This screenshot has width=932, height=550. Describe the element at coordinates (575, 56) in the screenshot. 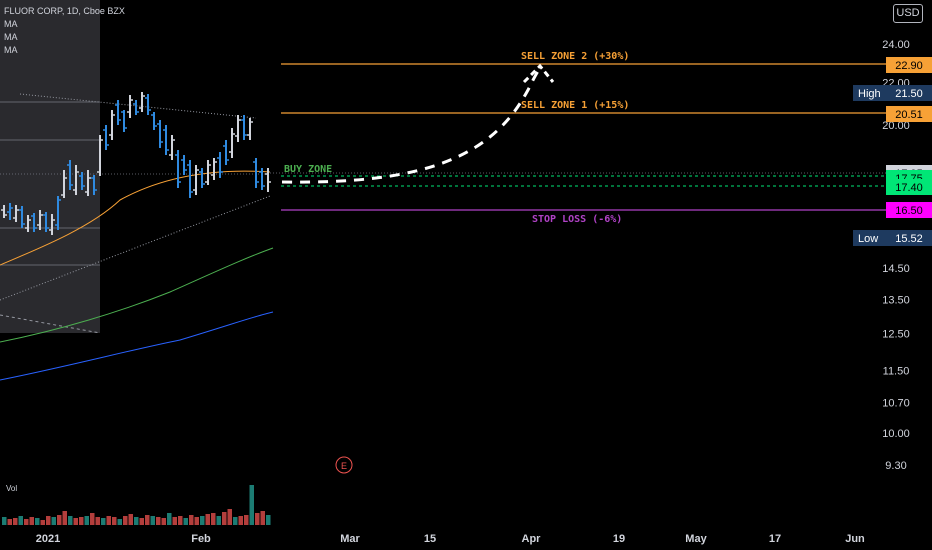

I see `sell-zone-2-label: SELL ZONE 2 (+30%)` at that location.